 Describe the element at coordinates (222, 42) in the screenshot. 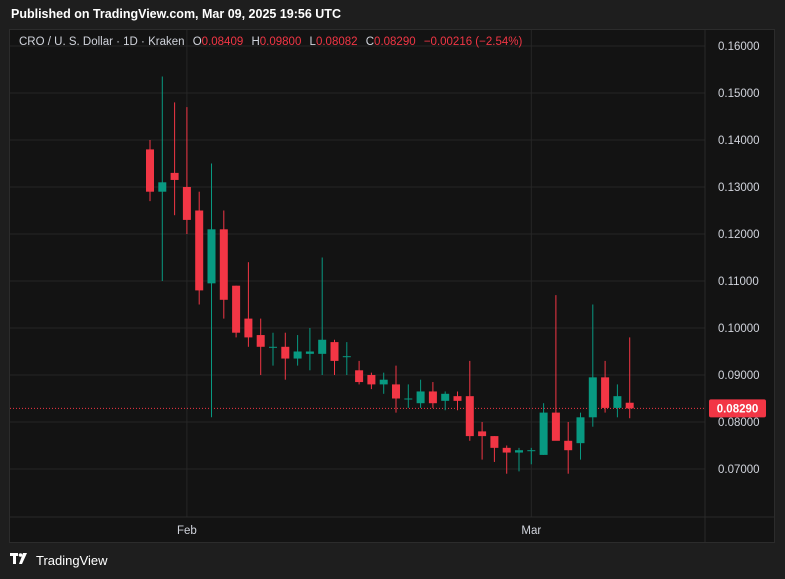

I see `open-value: 0.08409` at that location.